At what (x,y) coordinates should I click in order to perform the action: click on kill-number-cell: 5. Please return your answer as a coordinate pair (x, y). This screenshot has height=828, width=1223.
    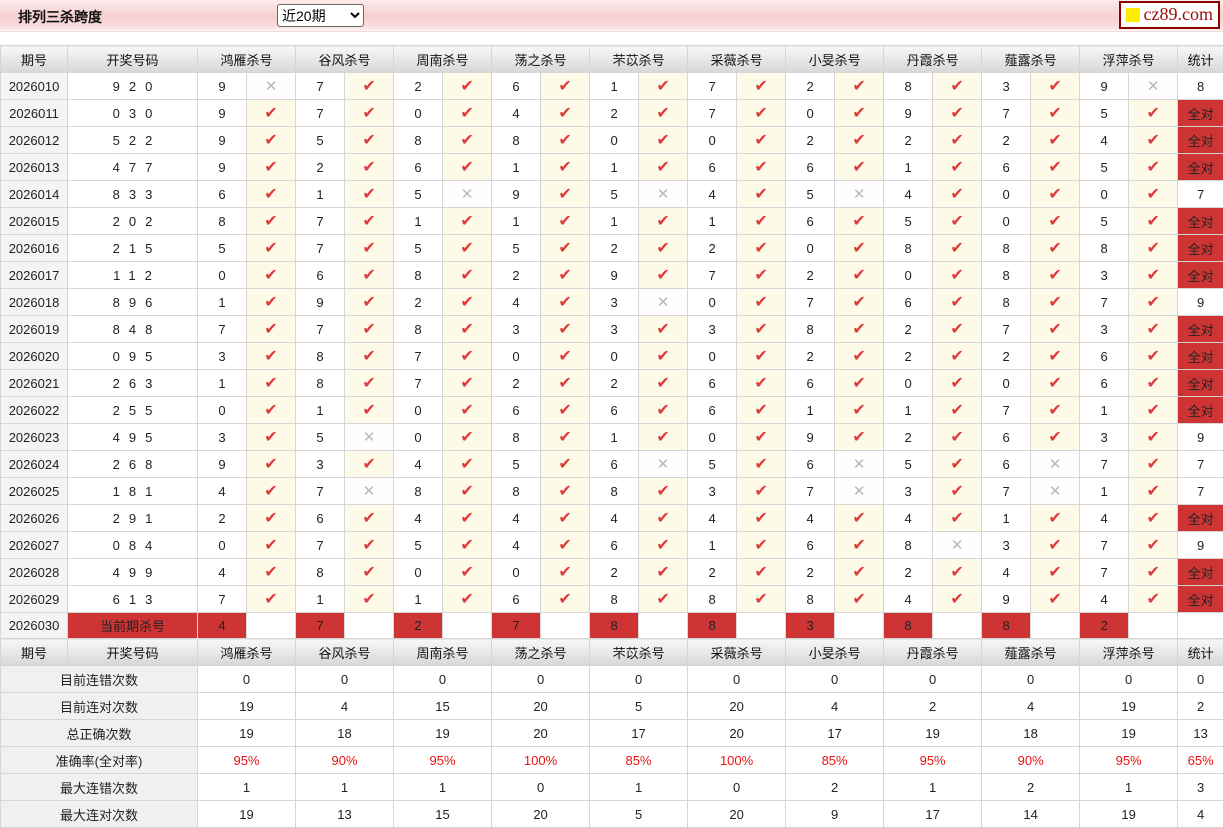
    Looking at the image, I should click on (320, 140).